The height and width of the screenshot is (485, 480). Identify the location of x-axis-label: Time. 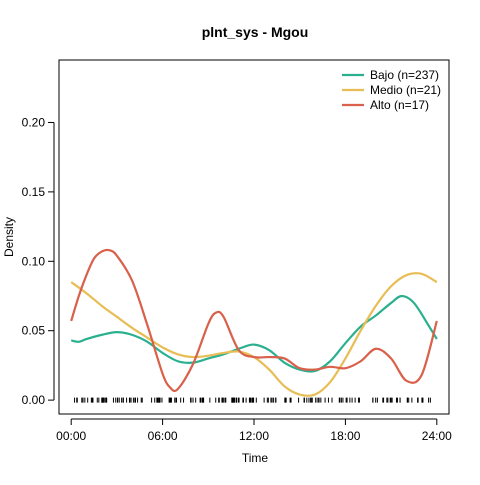
(255, 458).